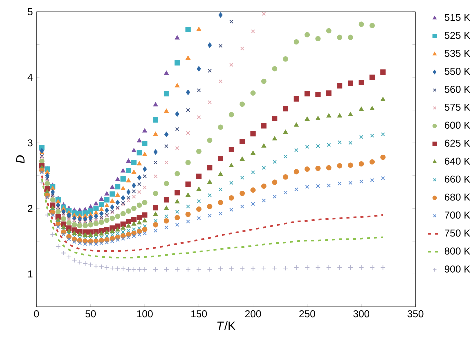 The width and height of the screenshot is (475, 349). What do you see at coordinates (37, 314) in the screenshot?
I see `x-tick-label: 0` at bounding box center [37, 314].